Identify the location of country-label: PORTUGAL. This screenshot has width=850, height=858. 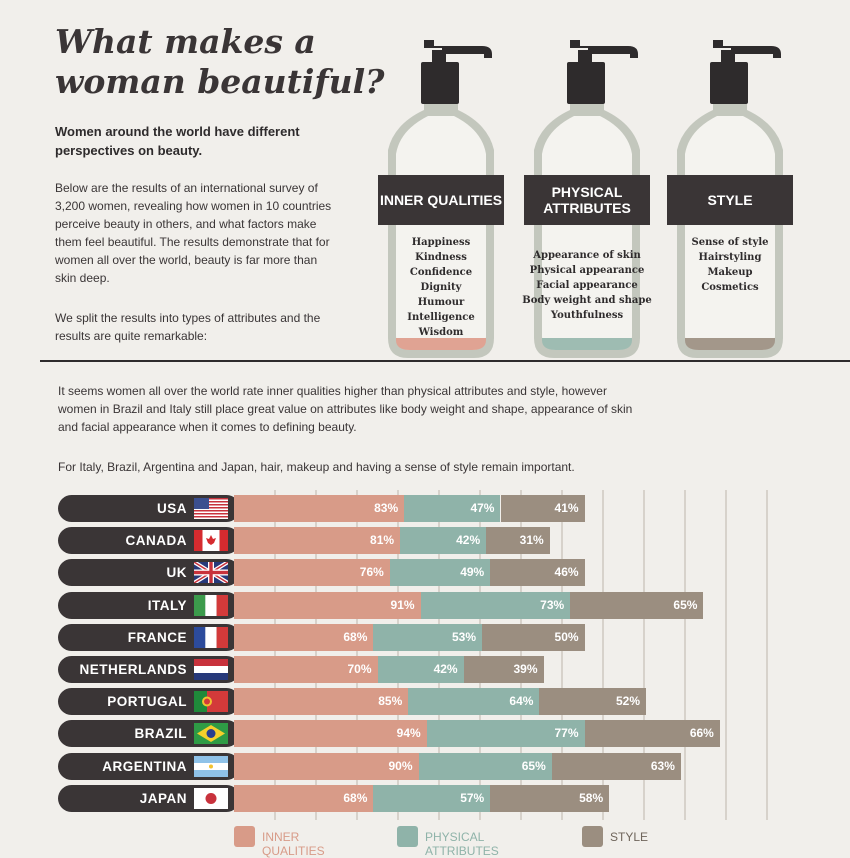
(147, 702).